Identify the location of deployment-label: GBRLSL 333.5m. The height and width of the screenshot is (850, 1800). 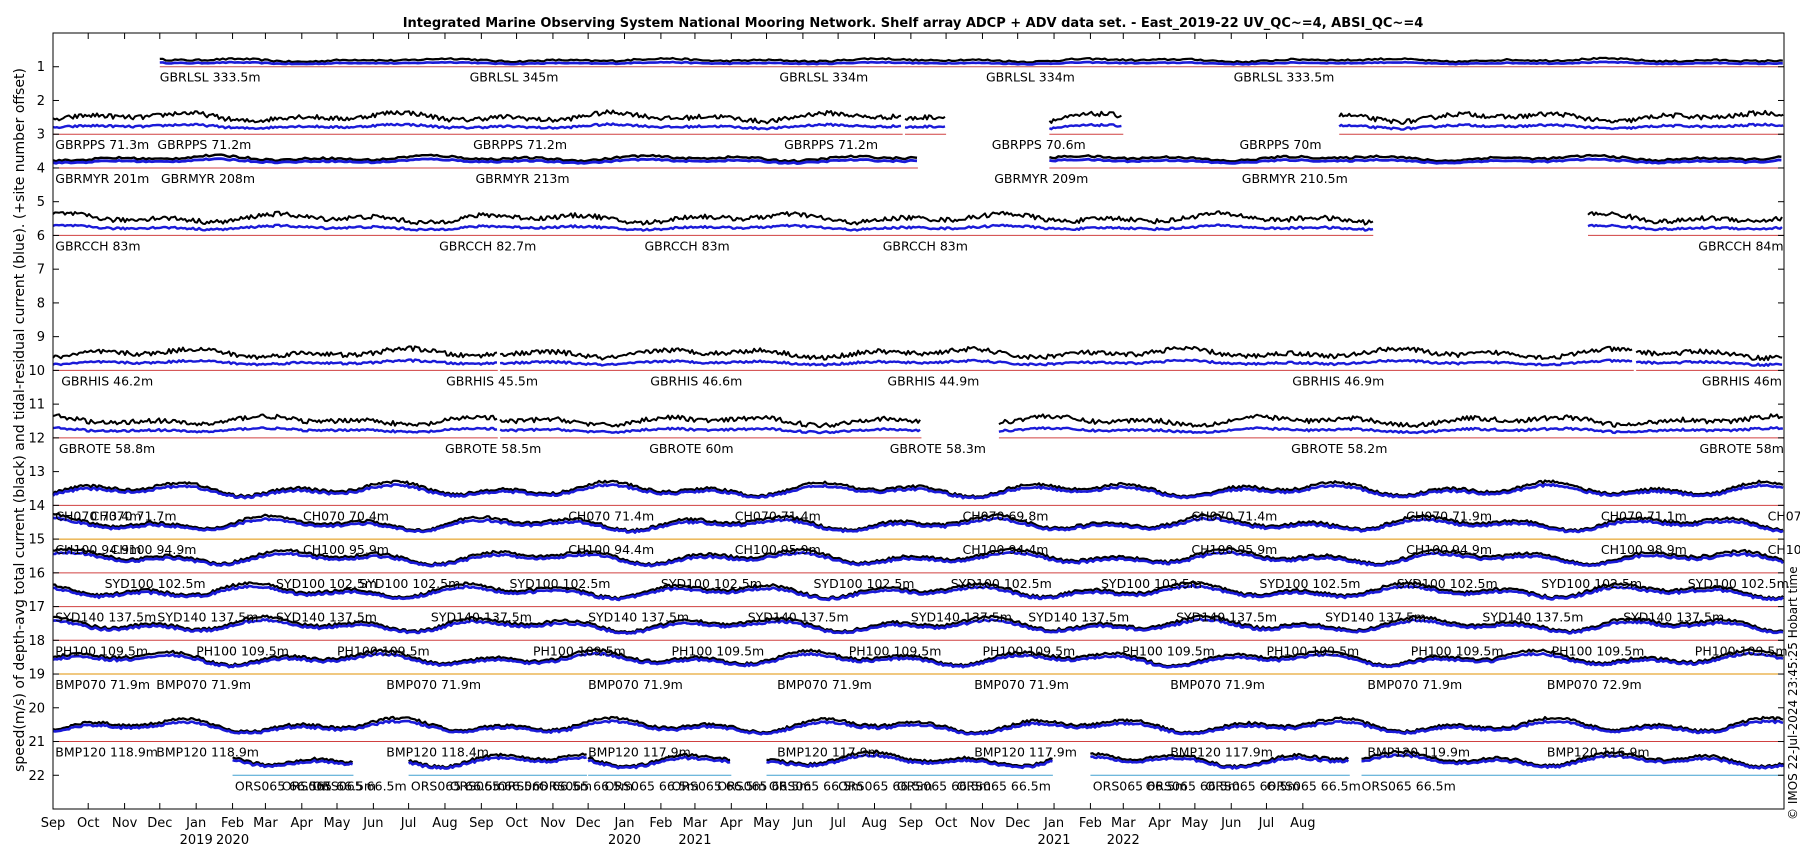
(210, 77).